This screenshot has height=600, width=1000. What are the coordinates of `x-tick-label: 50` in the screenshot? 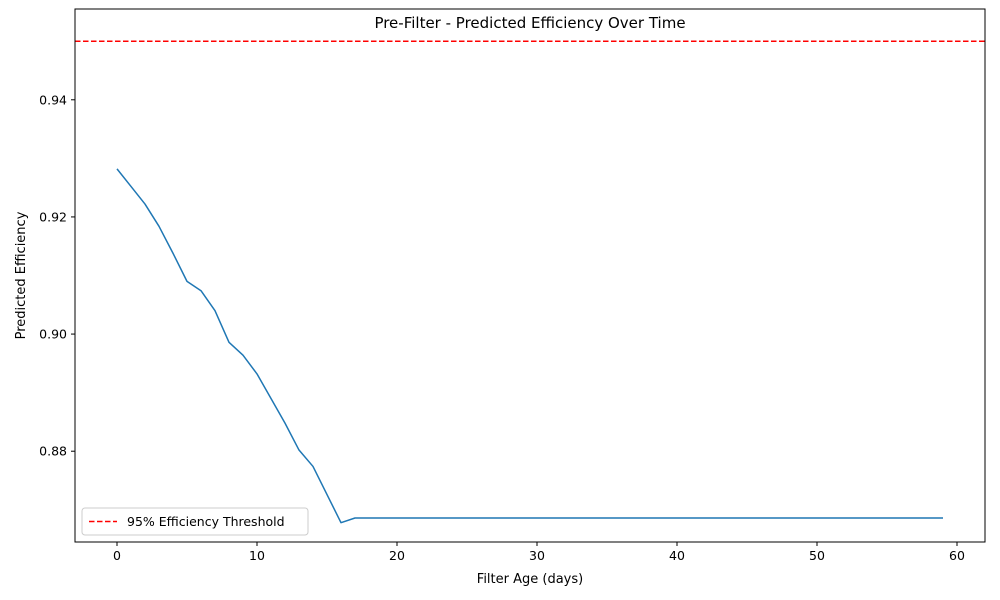 It's located at (817, 555).